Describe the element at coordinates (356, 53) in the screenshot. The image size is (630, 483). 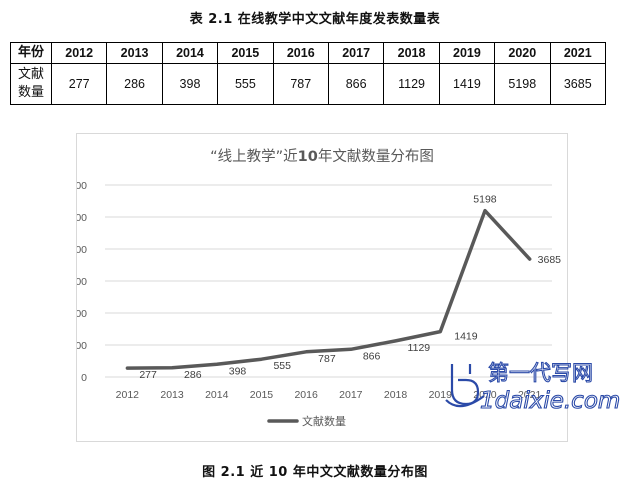
I see `year-cell: 2017` at that location.